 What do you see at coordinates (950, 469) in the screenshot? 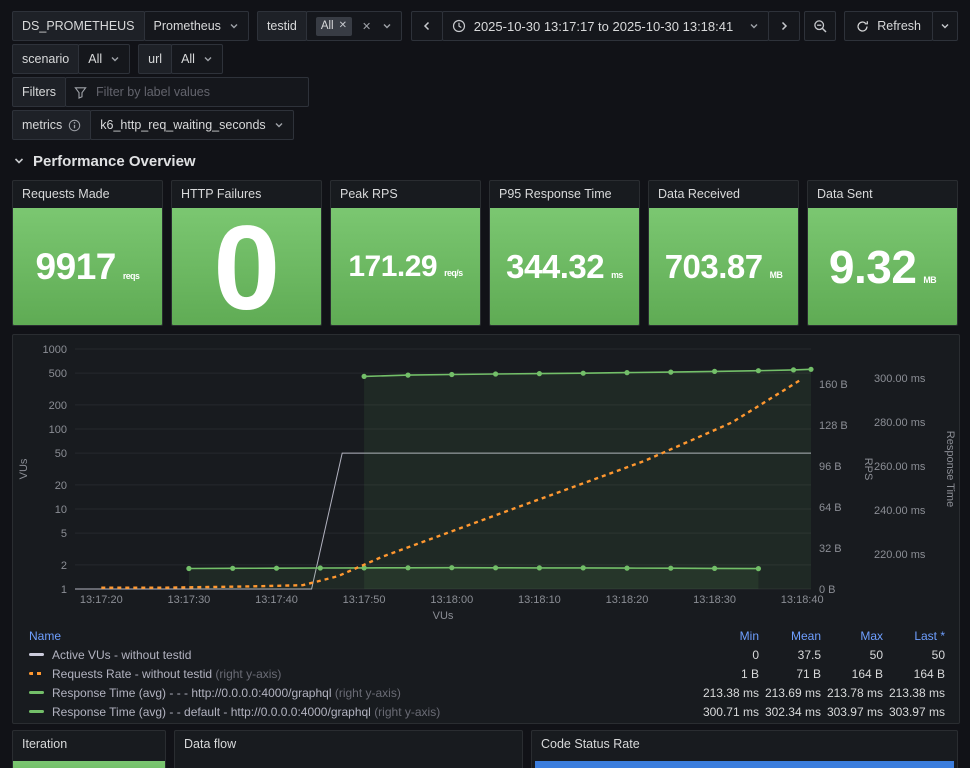
I see `response-time-axis-title: Response Time` at bounding box center [950, 469].